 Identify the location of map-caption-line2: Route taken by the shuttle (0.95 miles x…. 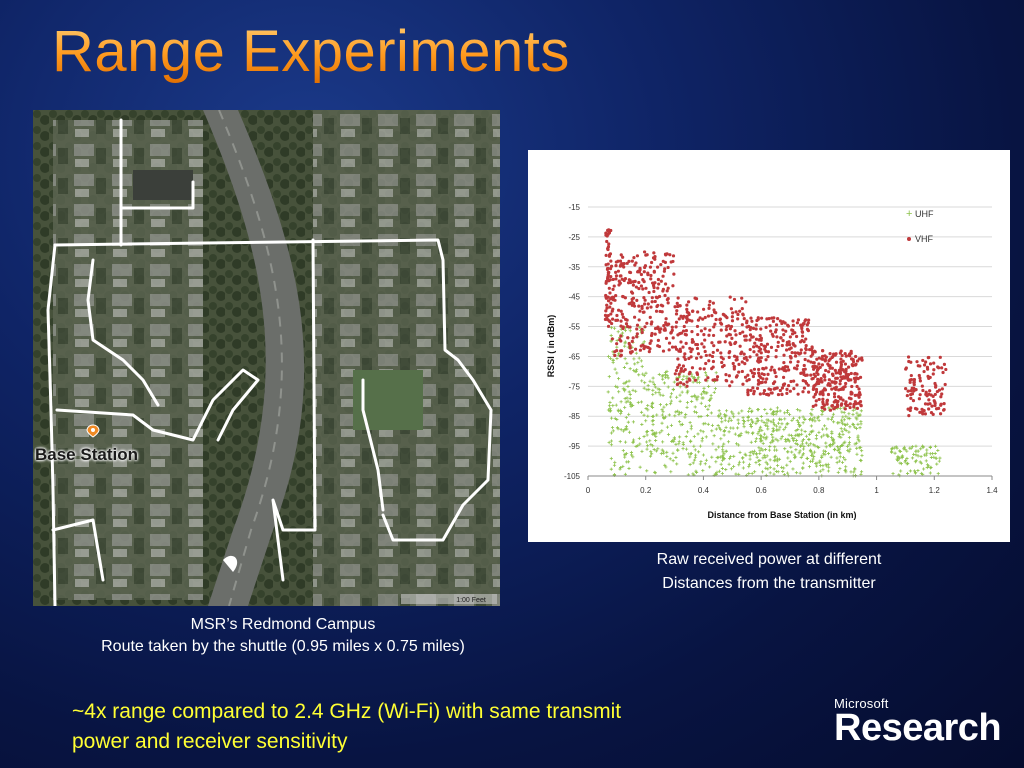
(283, 646).